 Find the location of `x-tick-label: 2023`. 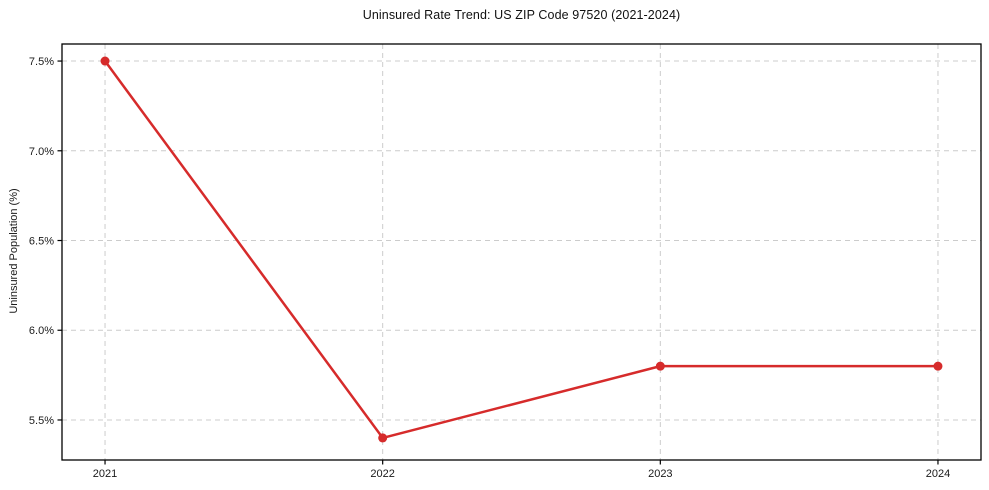

x-tick-label: 2023 is located at coordinates (660, 474).